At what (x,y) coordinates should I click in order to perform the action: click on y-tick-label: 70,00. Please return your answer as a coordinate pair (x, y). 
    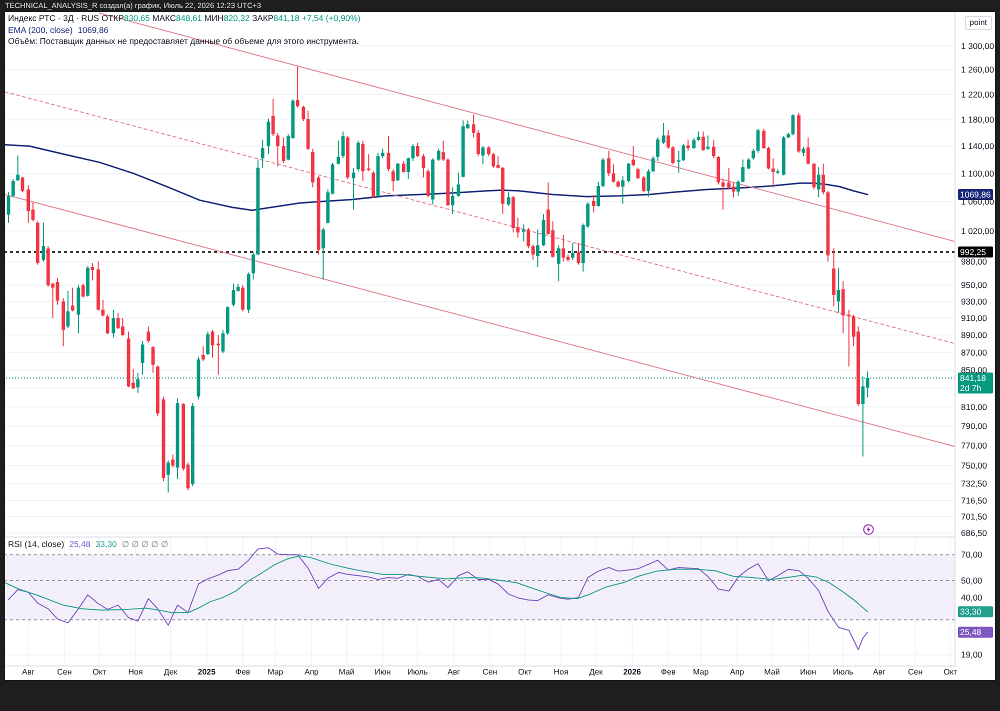
    Looking at the image, I should click on (972, 555).